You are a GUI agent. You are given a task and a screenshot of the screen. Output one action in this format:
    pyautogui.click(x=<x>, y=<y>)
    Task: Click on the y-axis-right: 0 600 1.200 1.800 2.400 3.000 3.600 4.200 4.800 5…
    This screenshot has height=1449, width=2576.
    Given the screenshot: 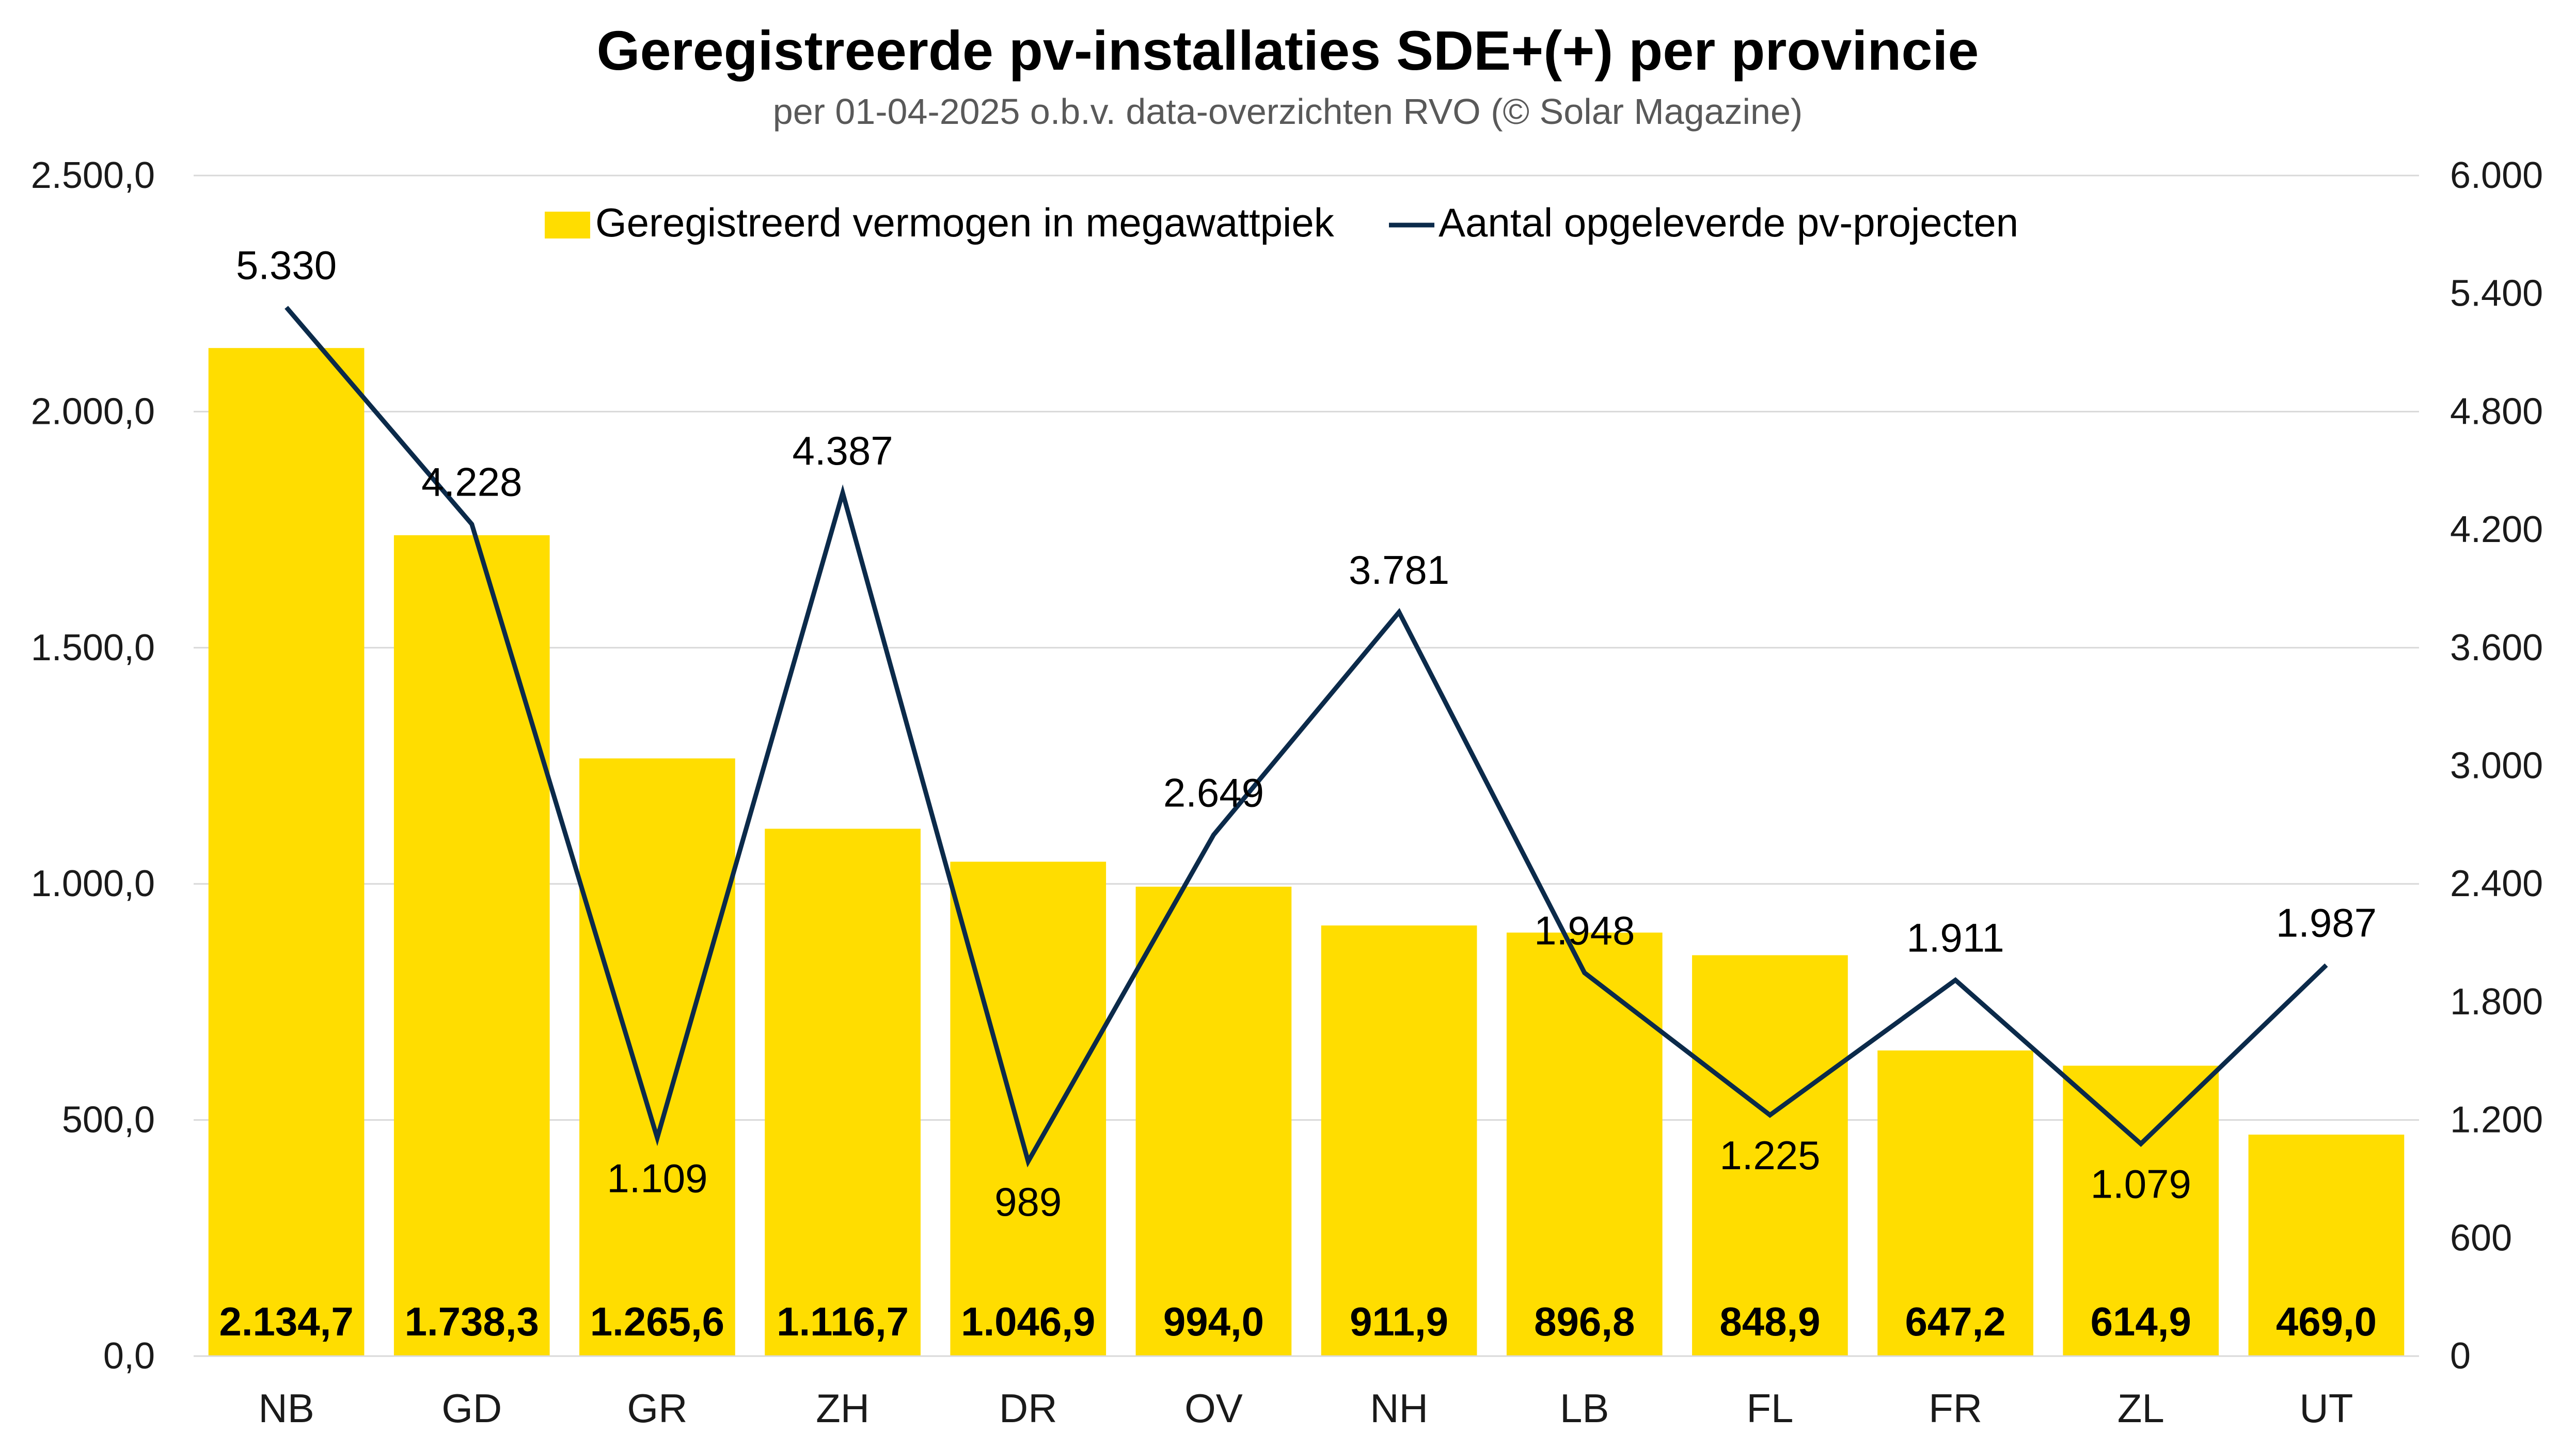 What is the action you would take?
    pyautogui.click(x=2496, y=766)
    